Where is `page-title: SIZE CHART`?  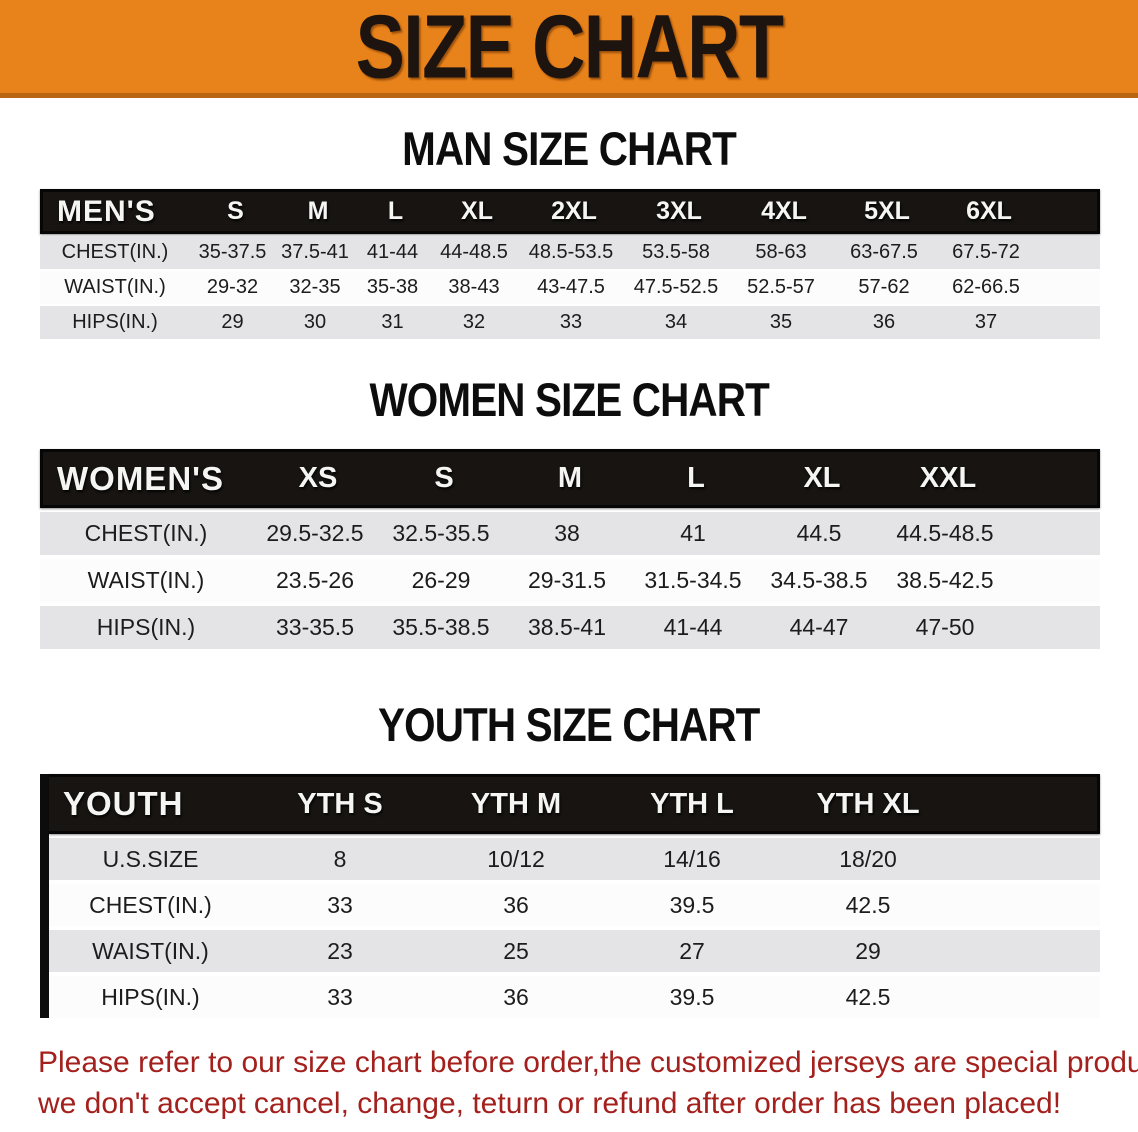 page-title: SIZE CHART is located at coordinates (569, 48).